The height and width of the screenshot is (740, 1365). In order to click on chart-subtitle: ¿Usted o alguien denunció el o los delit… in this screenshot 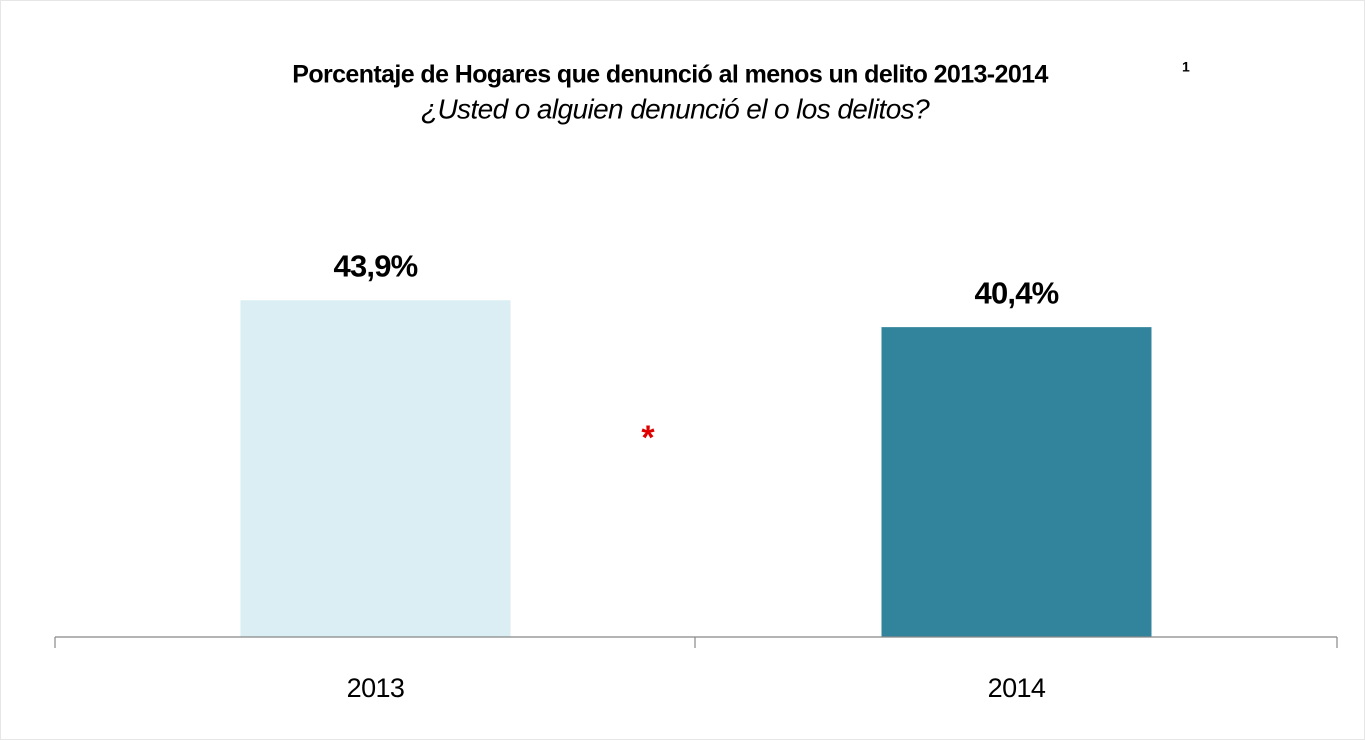, I will do `click(675, 108)`.